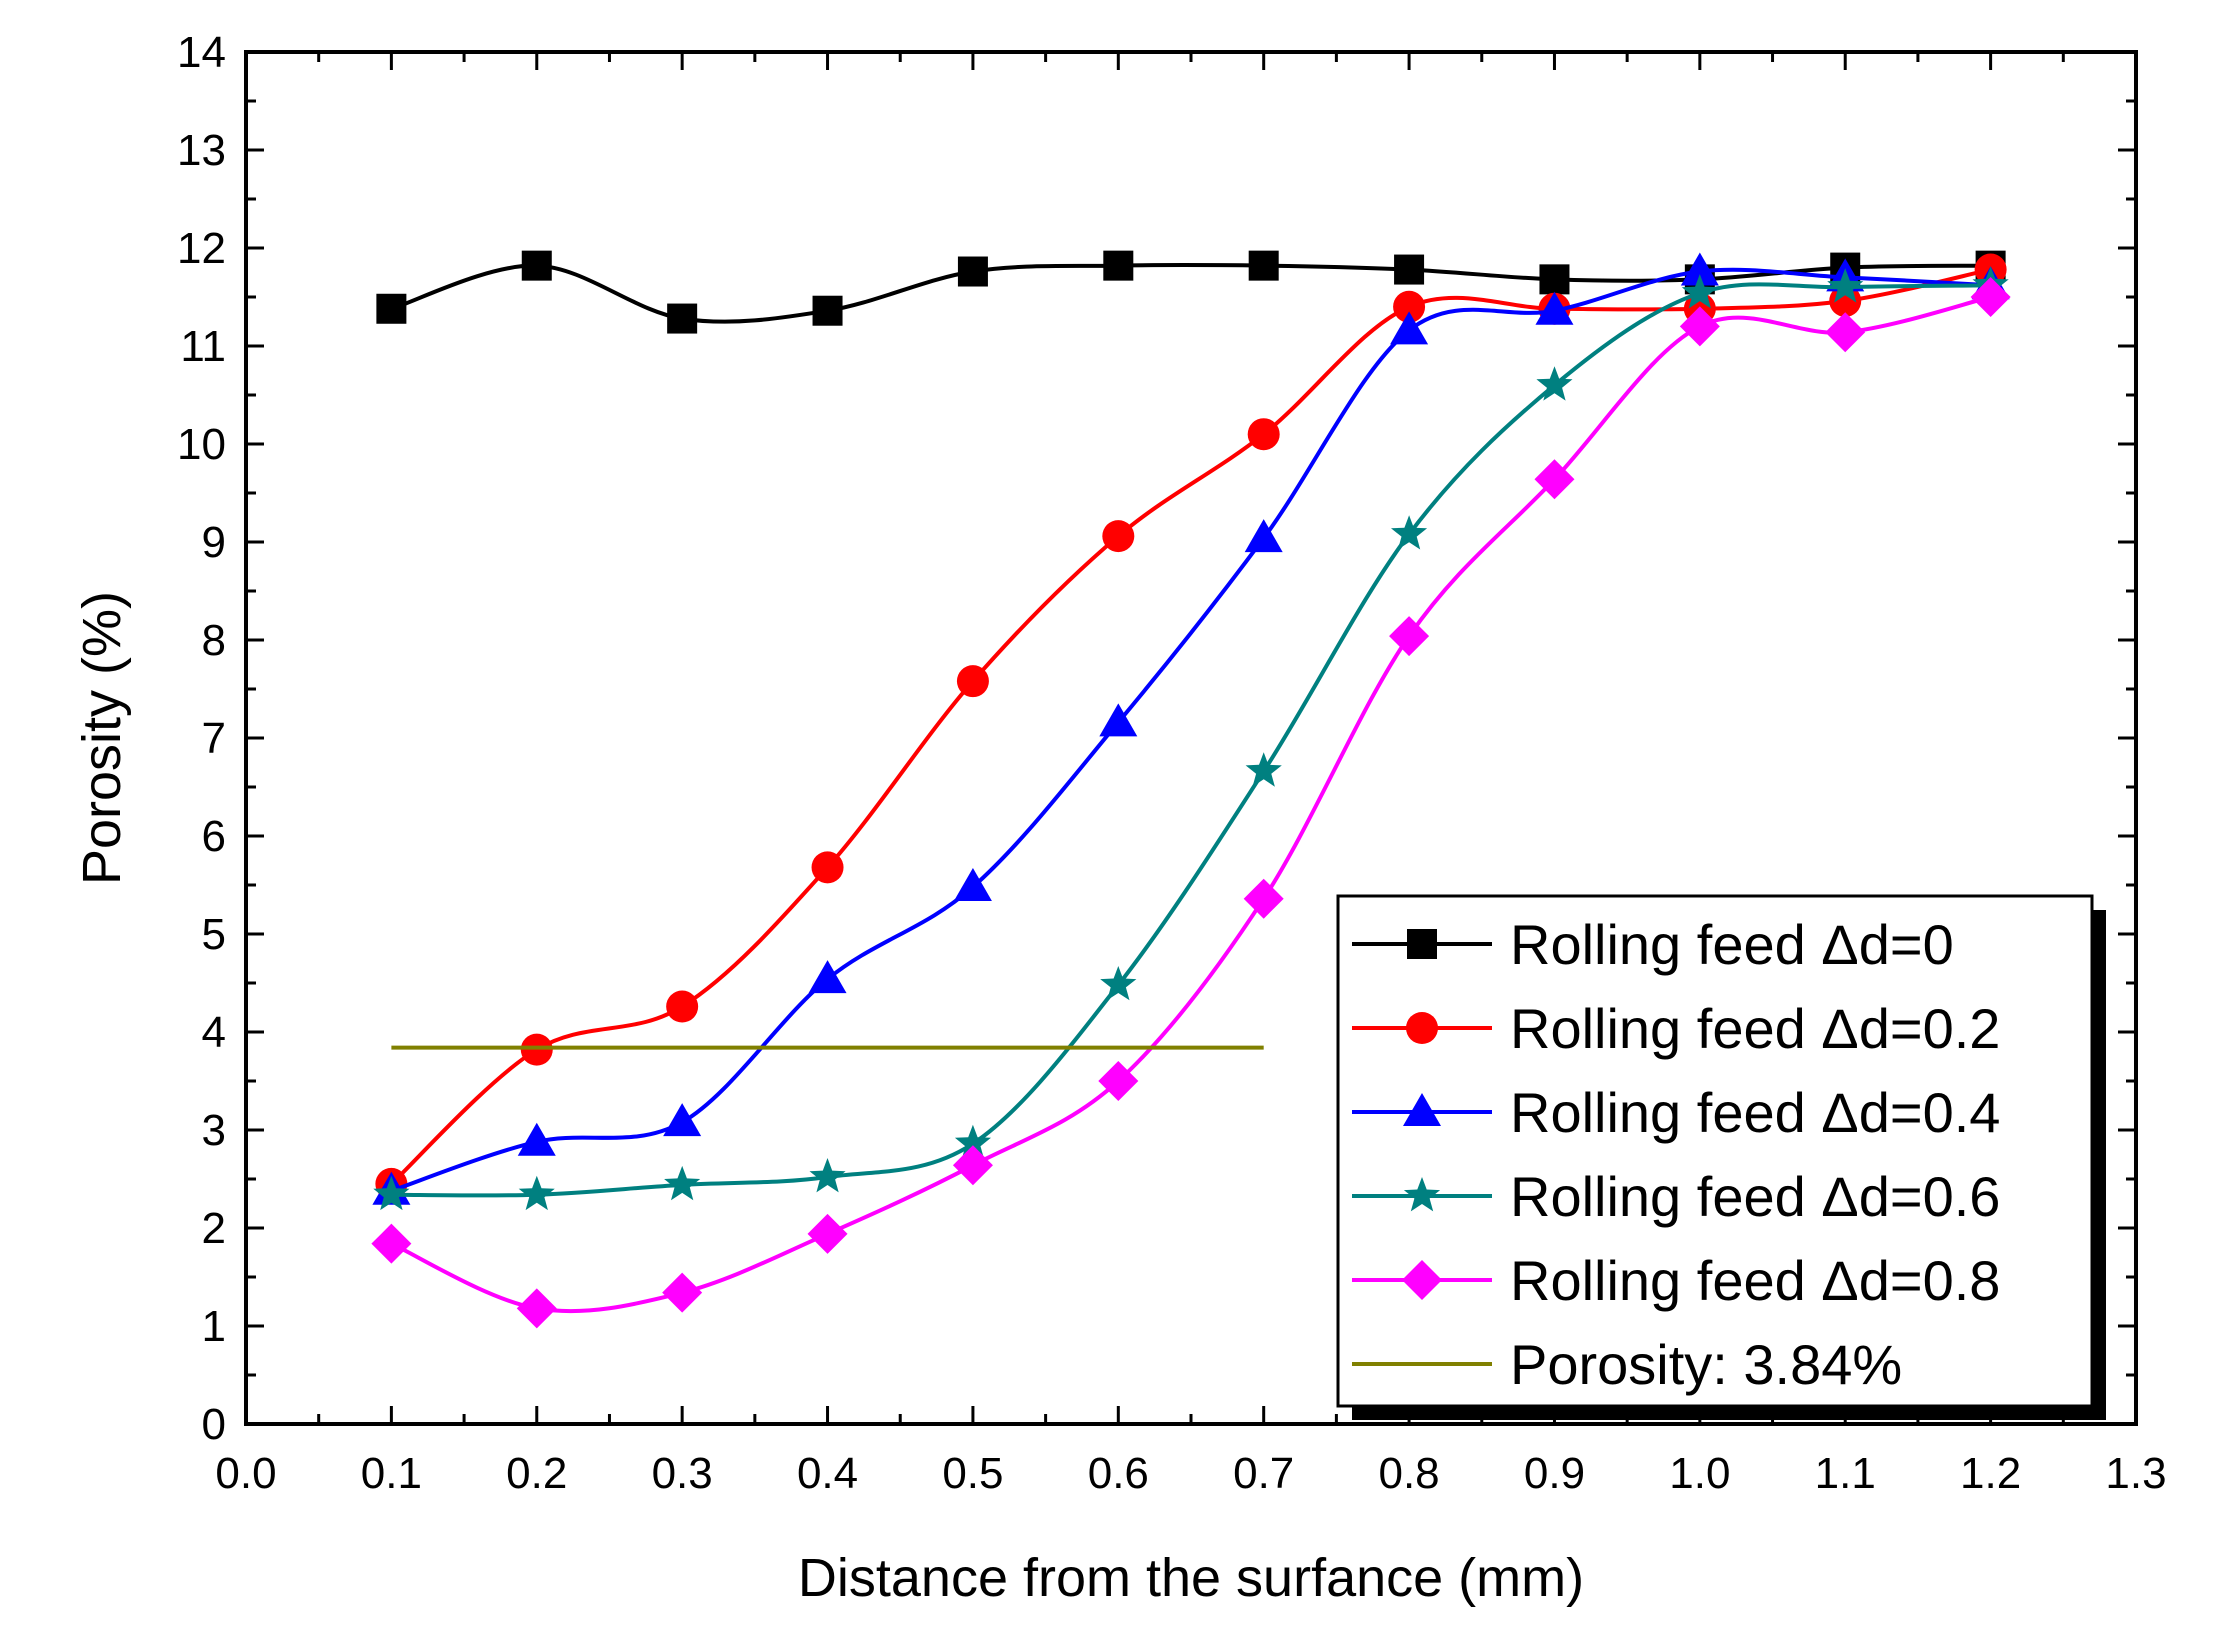  What do you see at coordinates (1408, 1473) in the screenshot?
I see `x-tick-label: 0.8` at bounding box center [1408, 1473].